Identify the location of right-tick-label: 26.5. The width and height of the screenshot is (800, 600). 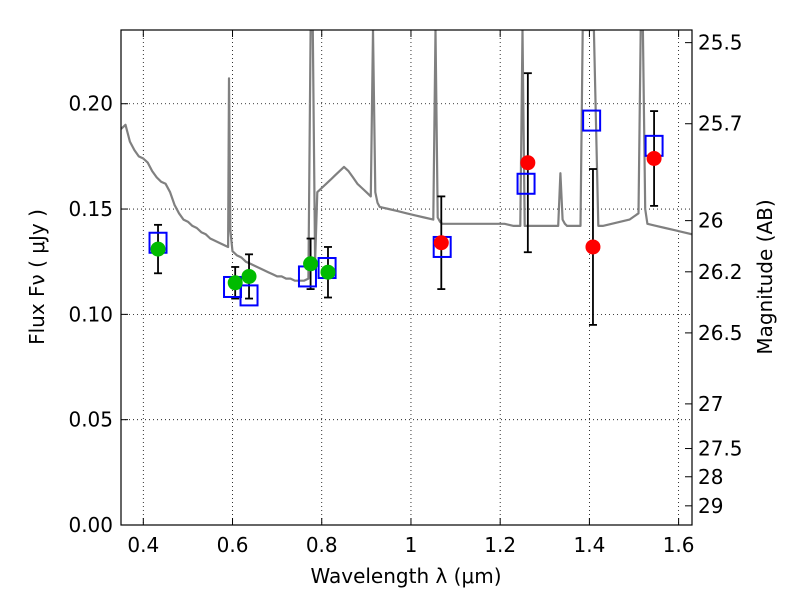
(720, 333).